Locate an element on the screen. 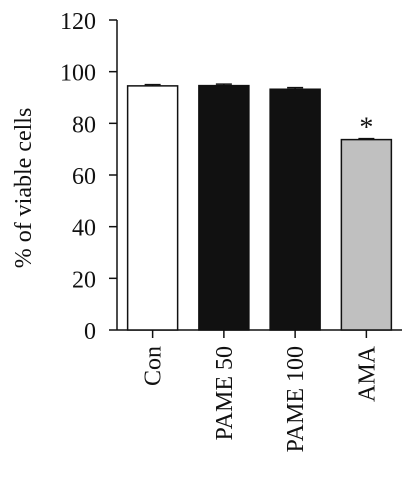 The height and width of the screenshot is (496, 402). y-axis-label: % of viable cells is located at coordinates (24, 188).